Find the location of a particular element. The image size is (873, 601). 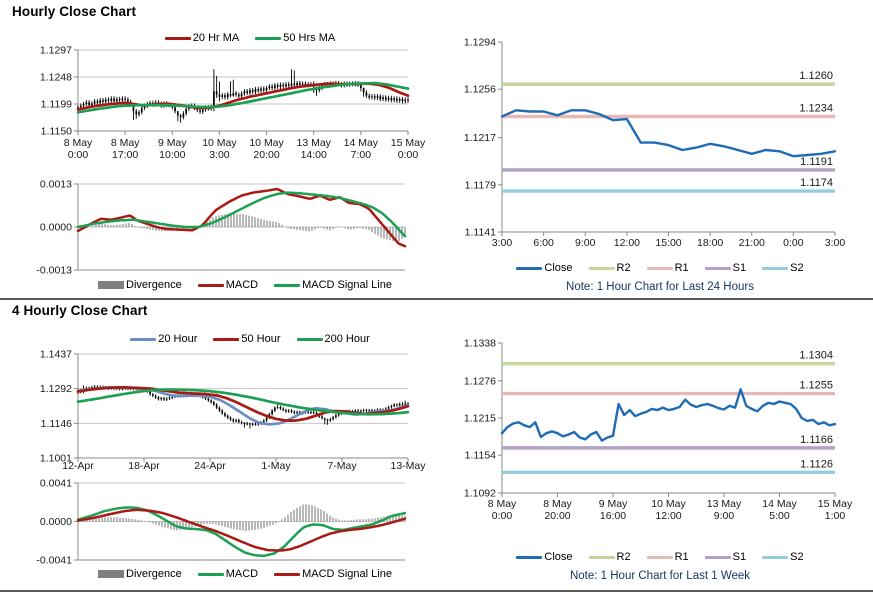

svg-text: 18:00 is located at coordinates (710, 243).